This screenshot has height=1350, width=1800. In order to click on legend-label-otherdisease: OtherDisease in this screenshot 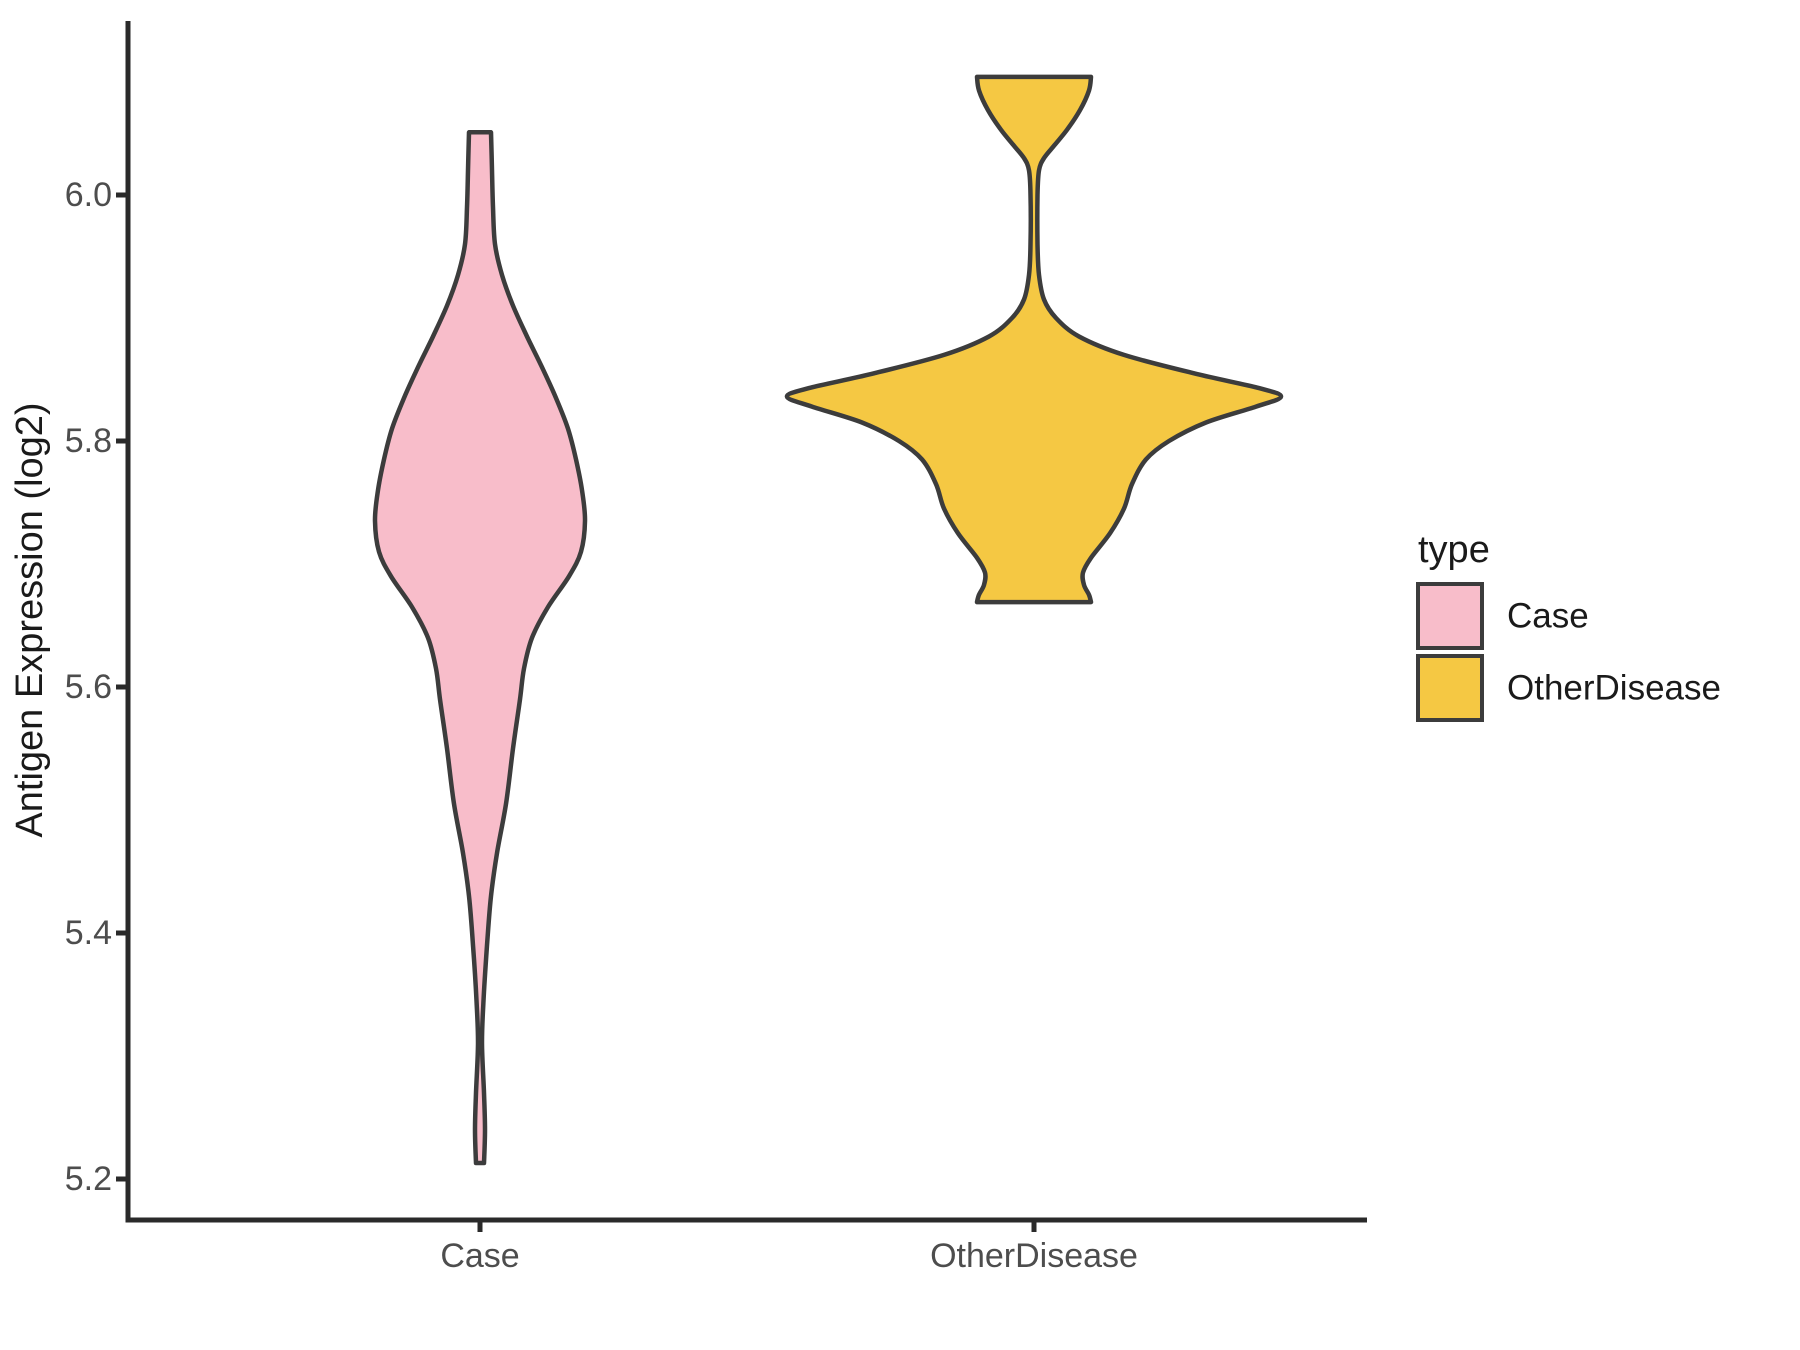, I will do `click(1614, 688)`.